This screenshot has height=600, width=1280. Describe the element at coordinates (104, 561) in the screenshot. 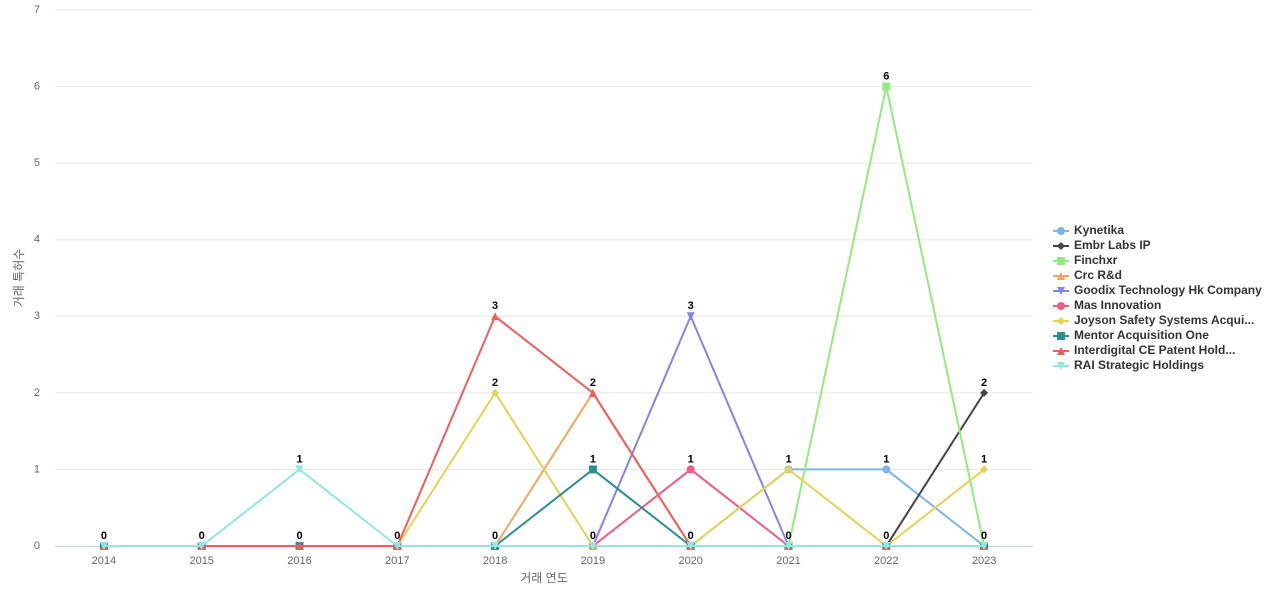

I see `x-tick-label: 2014` at that location.